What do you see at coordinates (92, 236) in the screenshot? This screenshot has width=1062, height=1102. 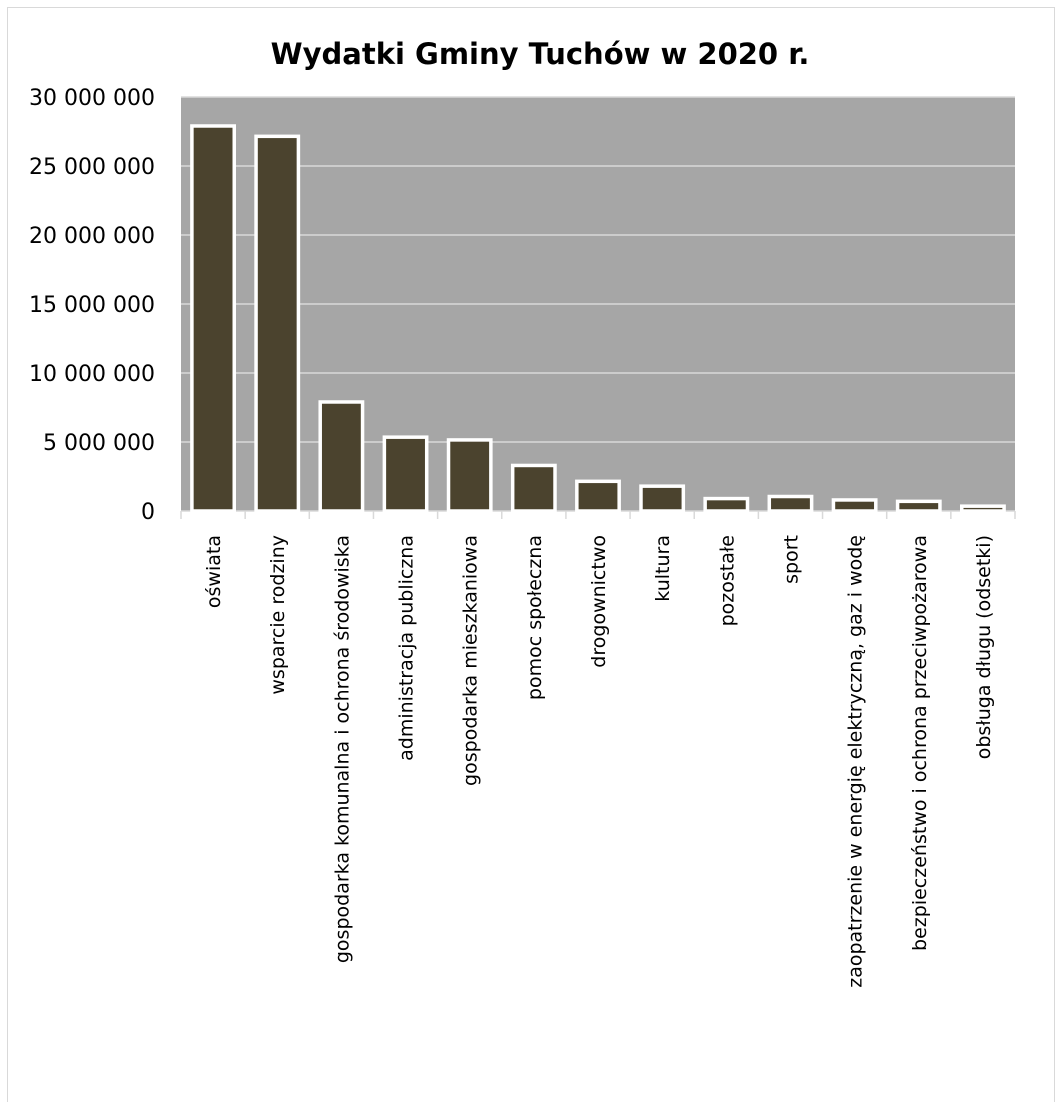 I see `y-tick-label: 20 000 000` at bounding box center [92, 236].